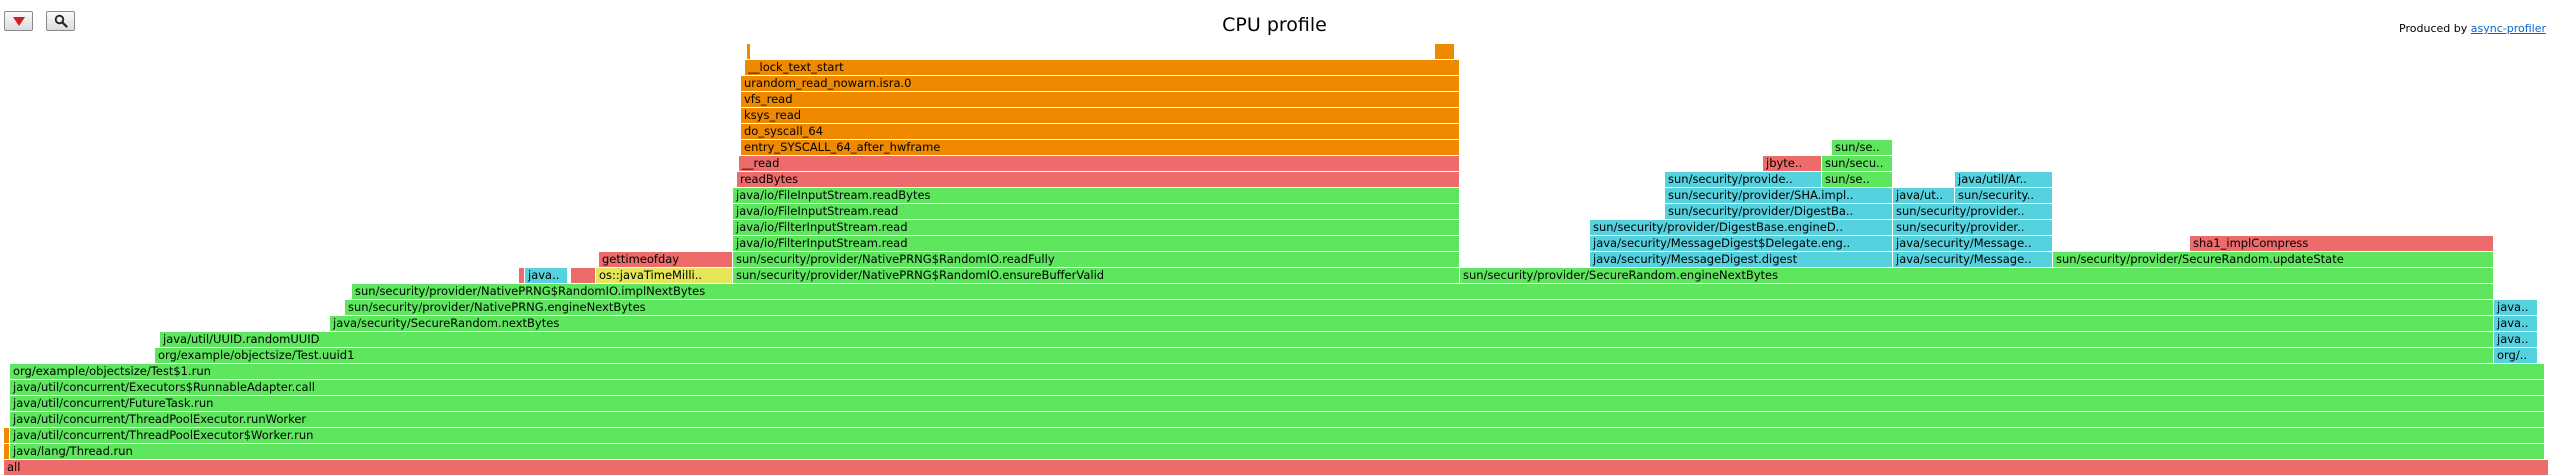 This screenshot has height=475, width=2549. I want to click on search-button, so click(60, 21).